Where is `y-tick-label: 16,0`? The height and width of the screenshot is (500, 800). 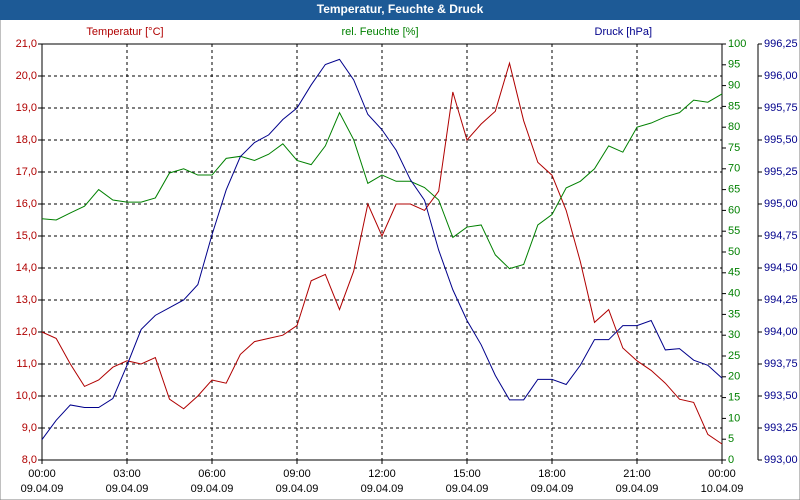 y-tick-label: 16,0 is located at coordinates (26, 204).